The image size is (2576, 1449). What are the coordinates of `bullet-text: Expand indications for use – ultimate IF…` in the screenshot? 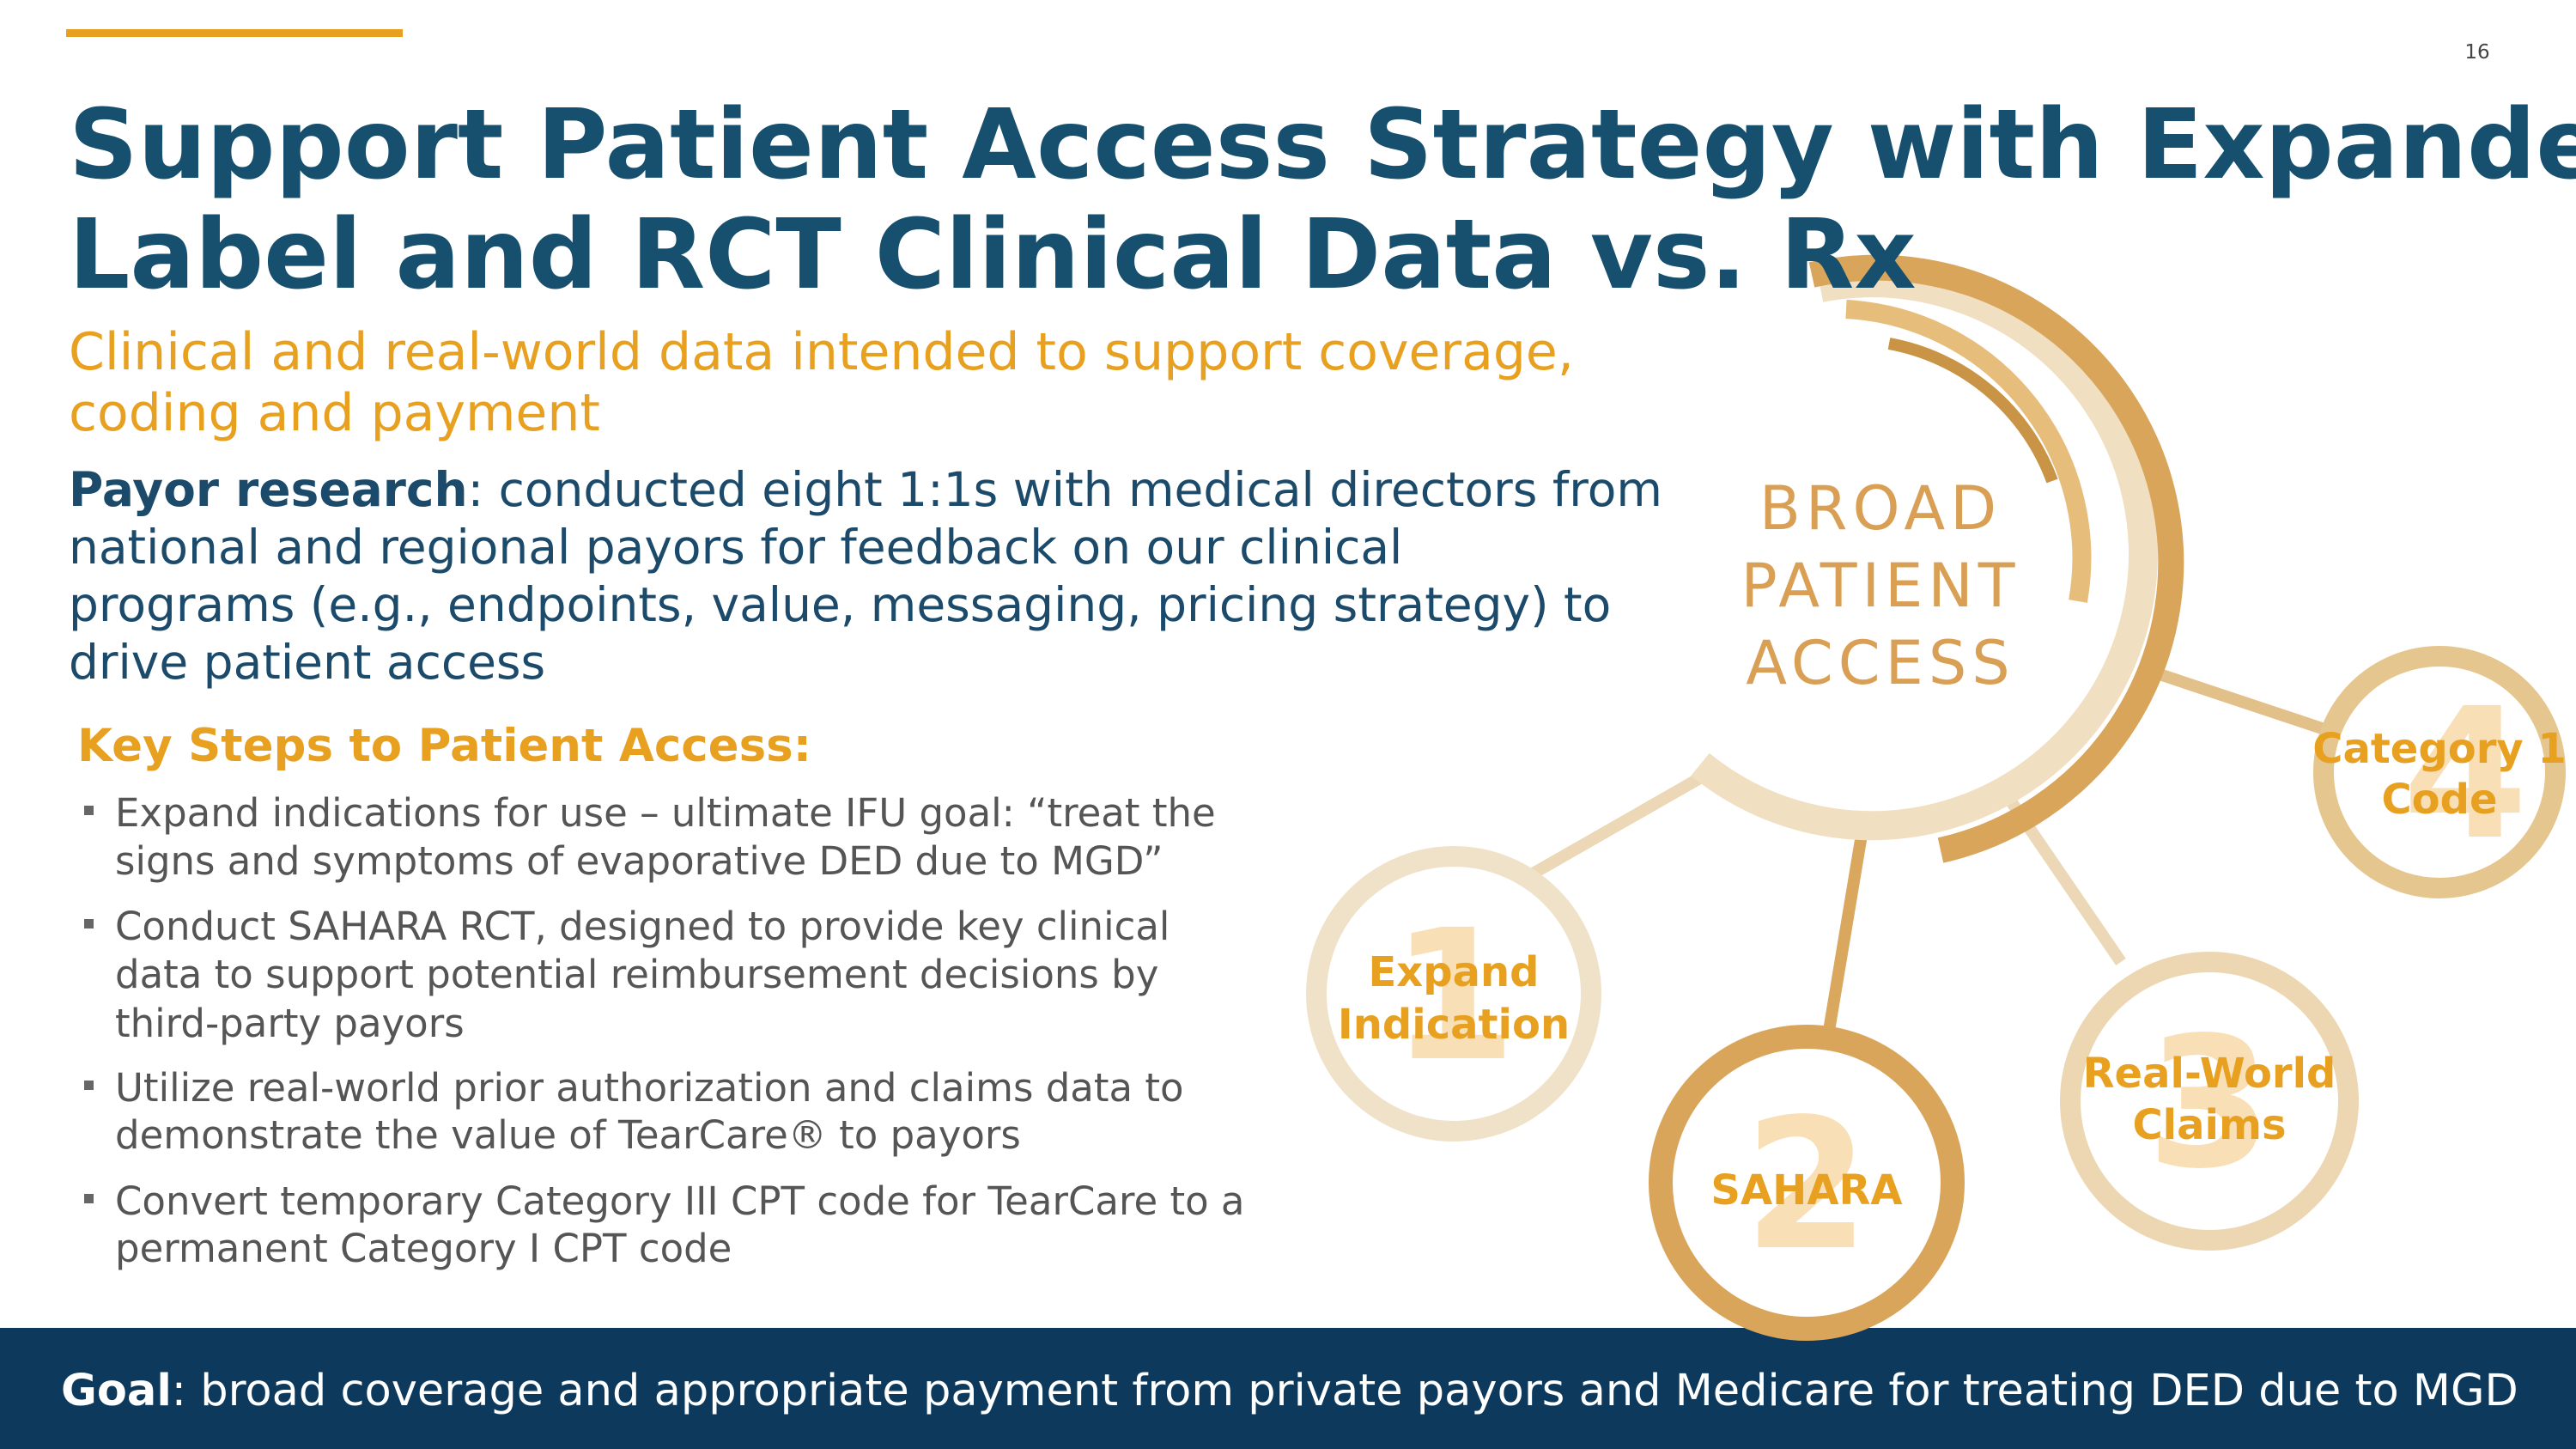 It's located at (665, 813).